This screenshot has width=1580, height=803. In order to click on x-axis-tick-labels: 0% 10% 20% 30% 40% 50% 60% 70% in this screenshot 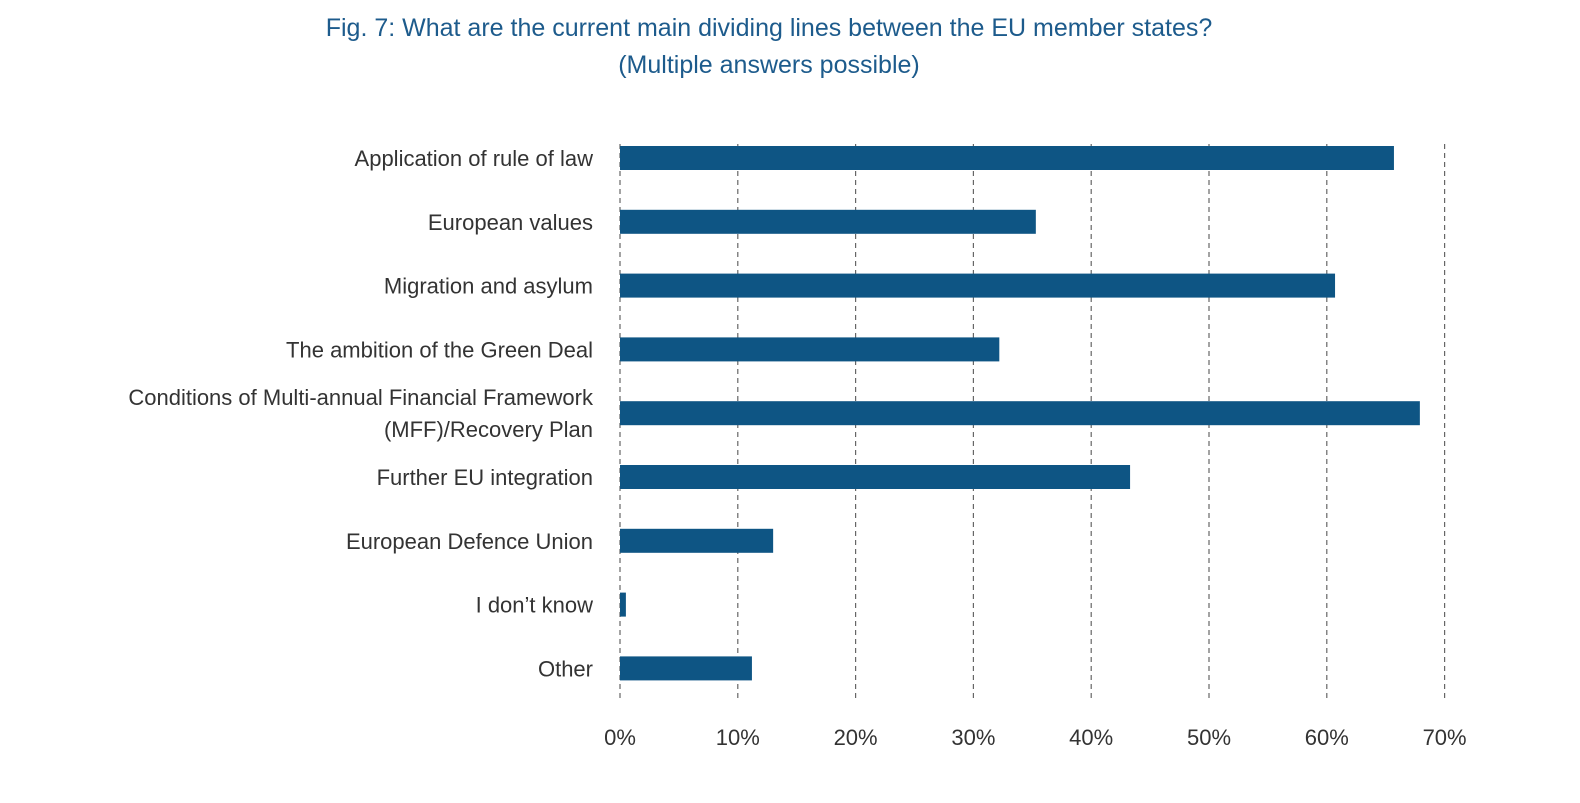, I will do `click(1035, 737)`.